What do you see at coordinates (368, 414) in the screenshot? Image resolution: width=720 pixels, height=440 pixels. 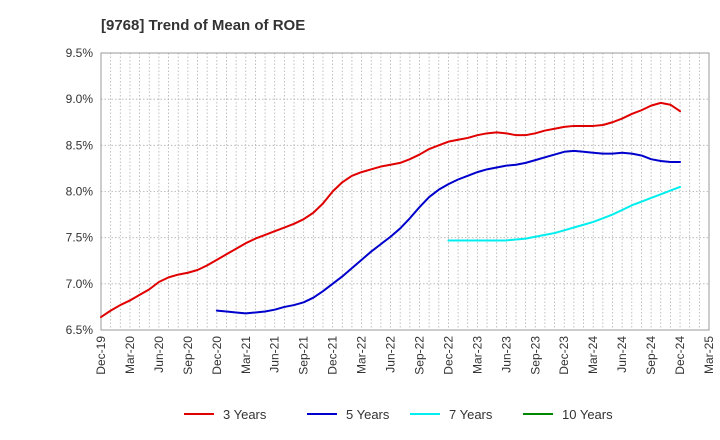 I see `legend-label: 5 Years` at bounding box center [368, 414].